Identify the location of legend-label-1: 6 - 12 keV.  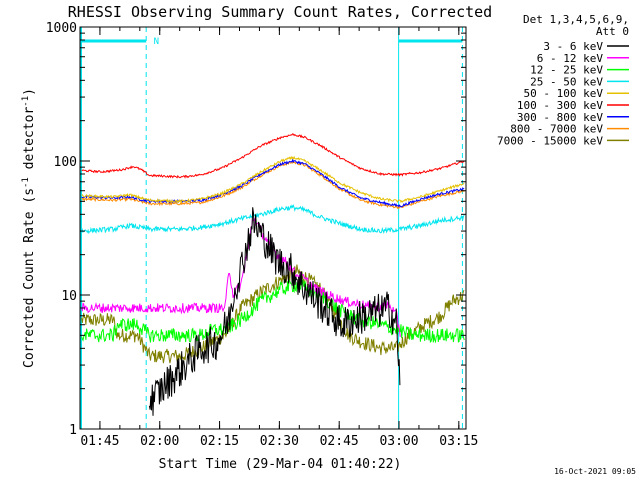
(570, 58).